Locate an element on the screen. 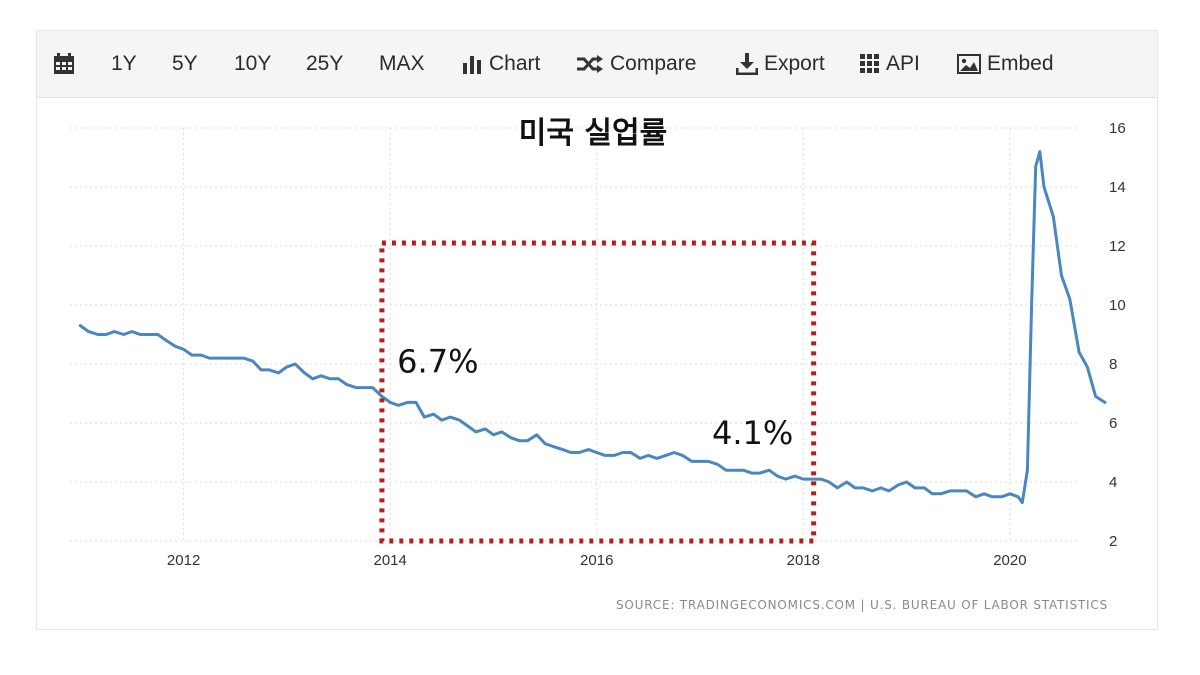  chart-label: Chart is located at coordinates (515, 63).